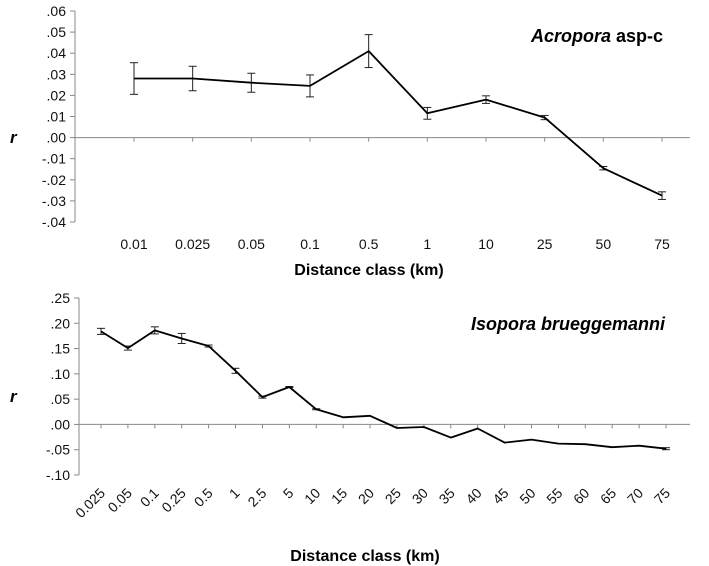 Image resolution: width=709 pixels, height=566 pixels. Describe the element at coordinates (61, 374) in the screenshot. I see `y-tick-label: .10` at that location.